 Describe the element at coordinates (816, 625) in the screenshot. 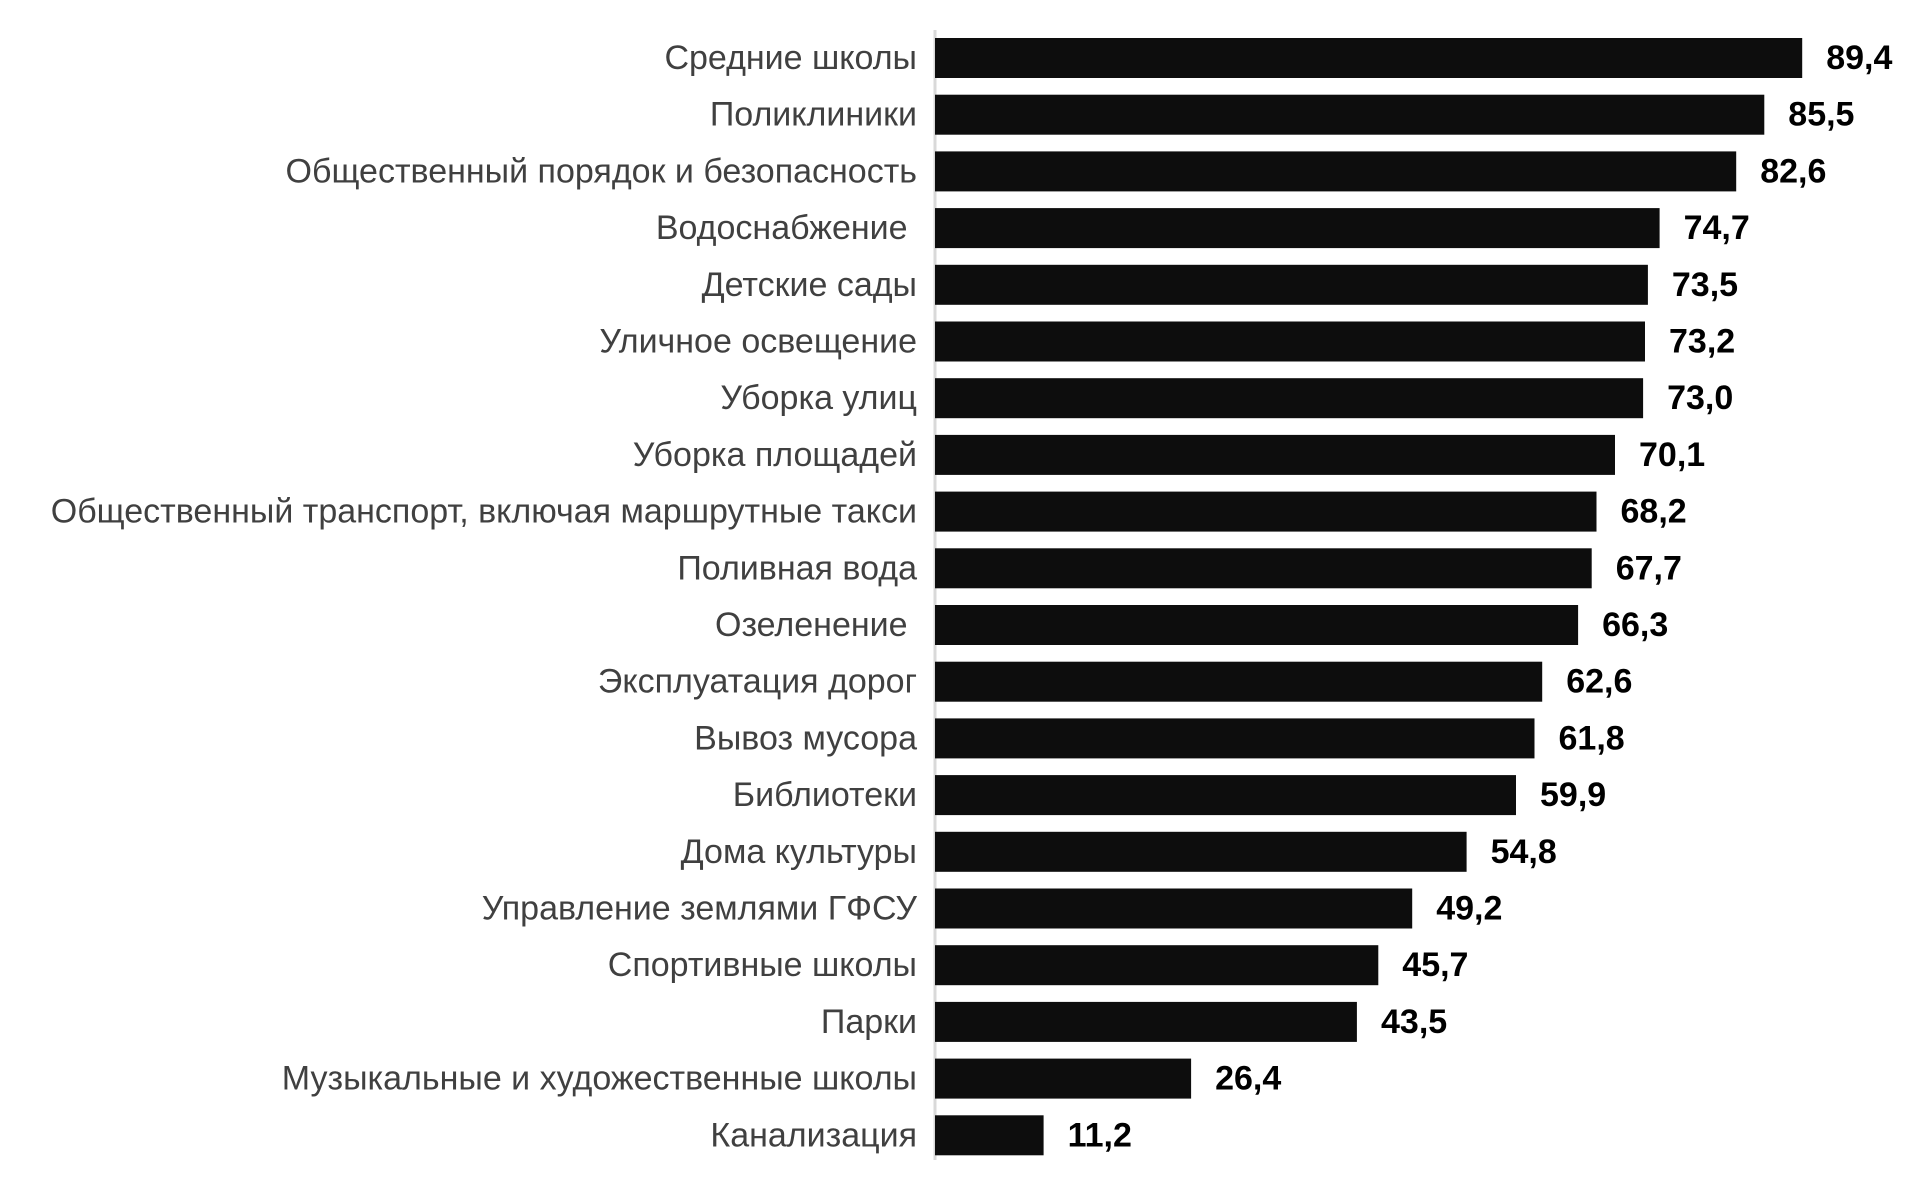

I see `category-label: Озеленение` at that location.